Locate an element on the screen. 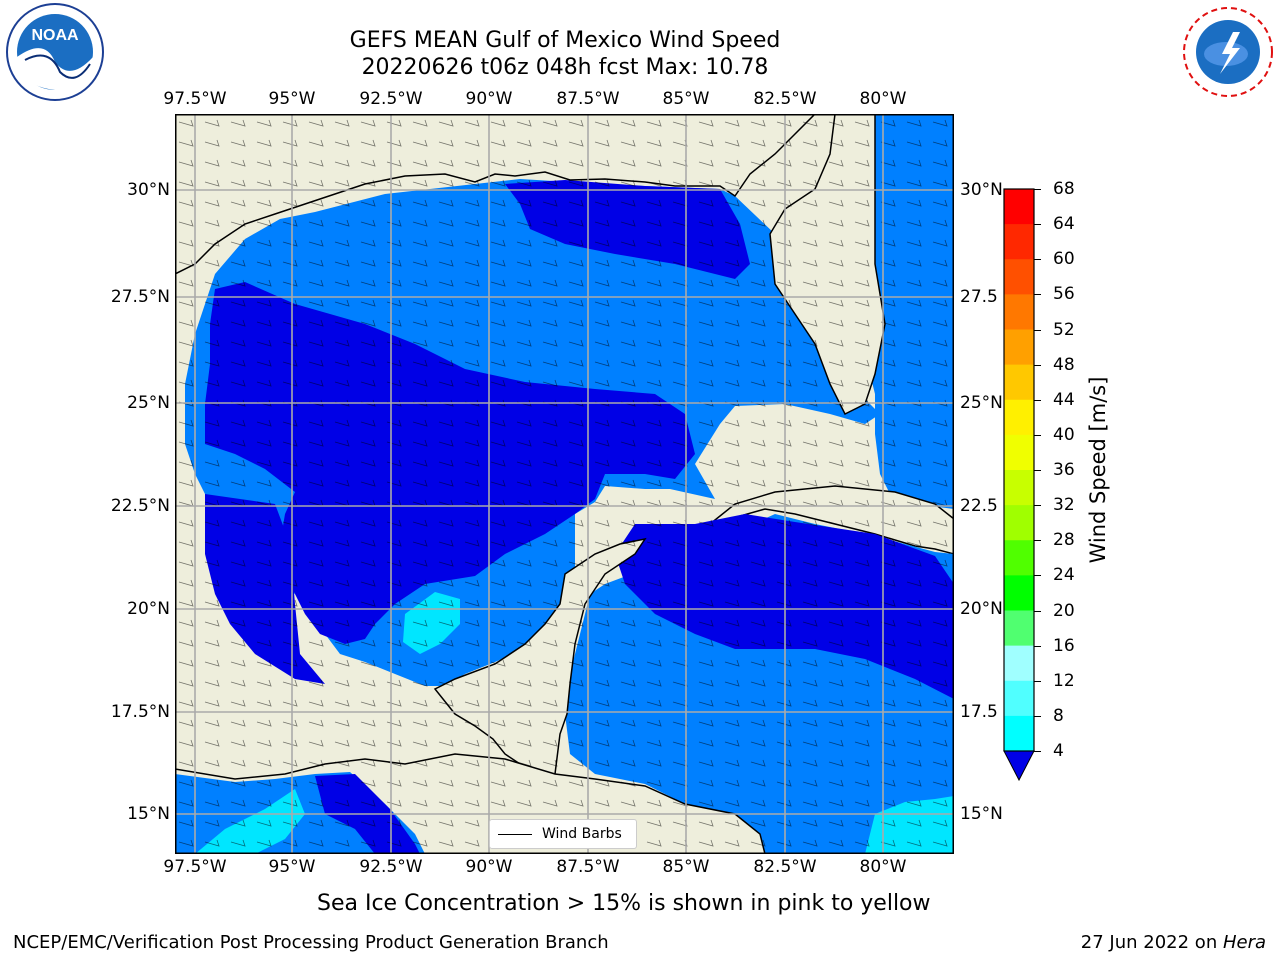 This screenshot has height=960, width=1280. lat-tick-right: 25°N is located at coordinates (981, 403).